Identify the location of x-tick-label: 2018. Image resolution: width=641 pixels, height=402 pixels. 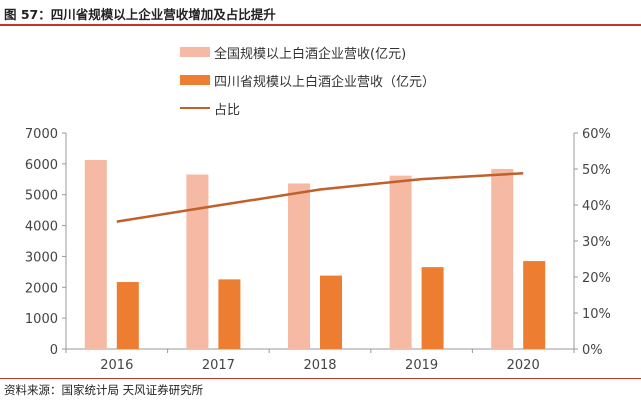
(319, 365).